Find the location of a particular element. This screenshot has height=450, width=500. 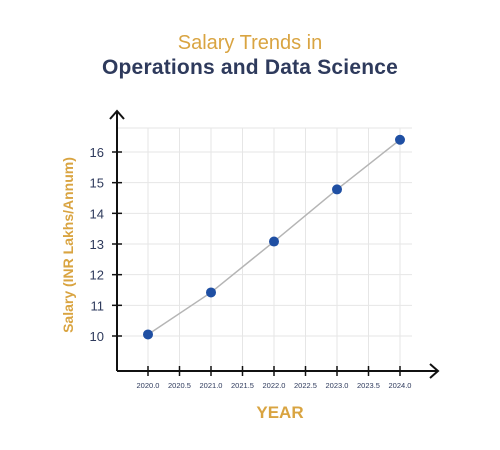

x-tick-label: 2021.5 is located at coordinates (242, 385).